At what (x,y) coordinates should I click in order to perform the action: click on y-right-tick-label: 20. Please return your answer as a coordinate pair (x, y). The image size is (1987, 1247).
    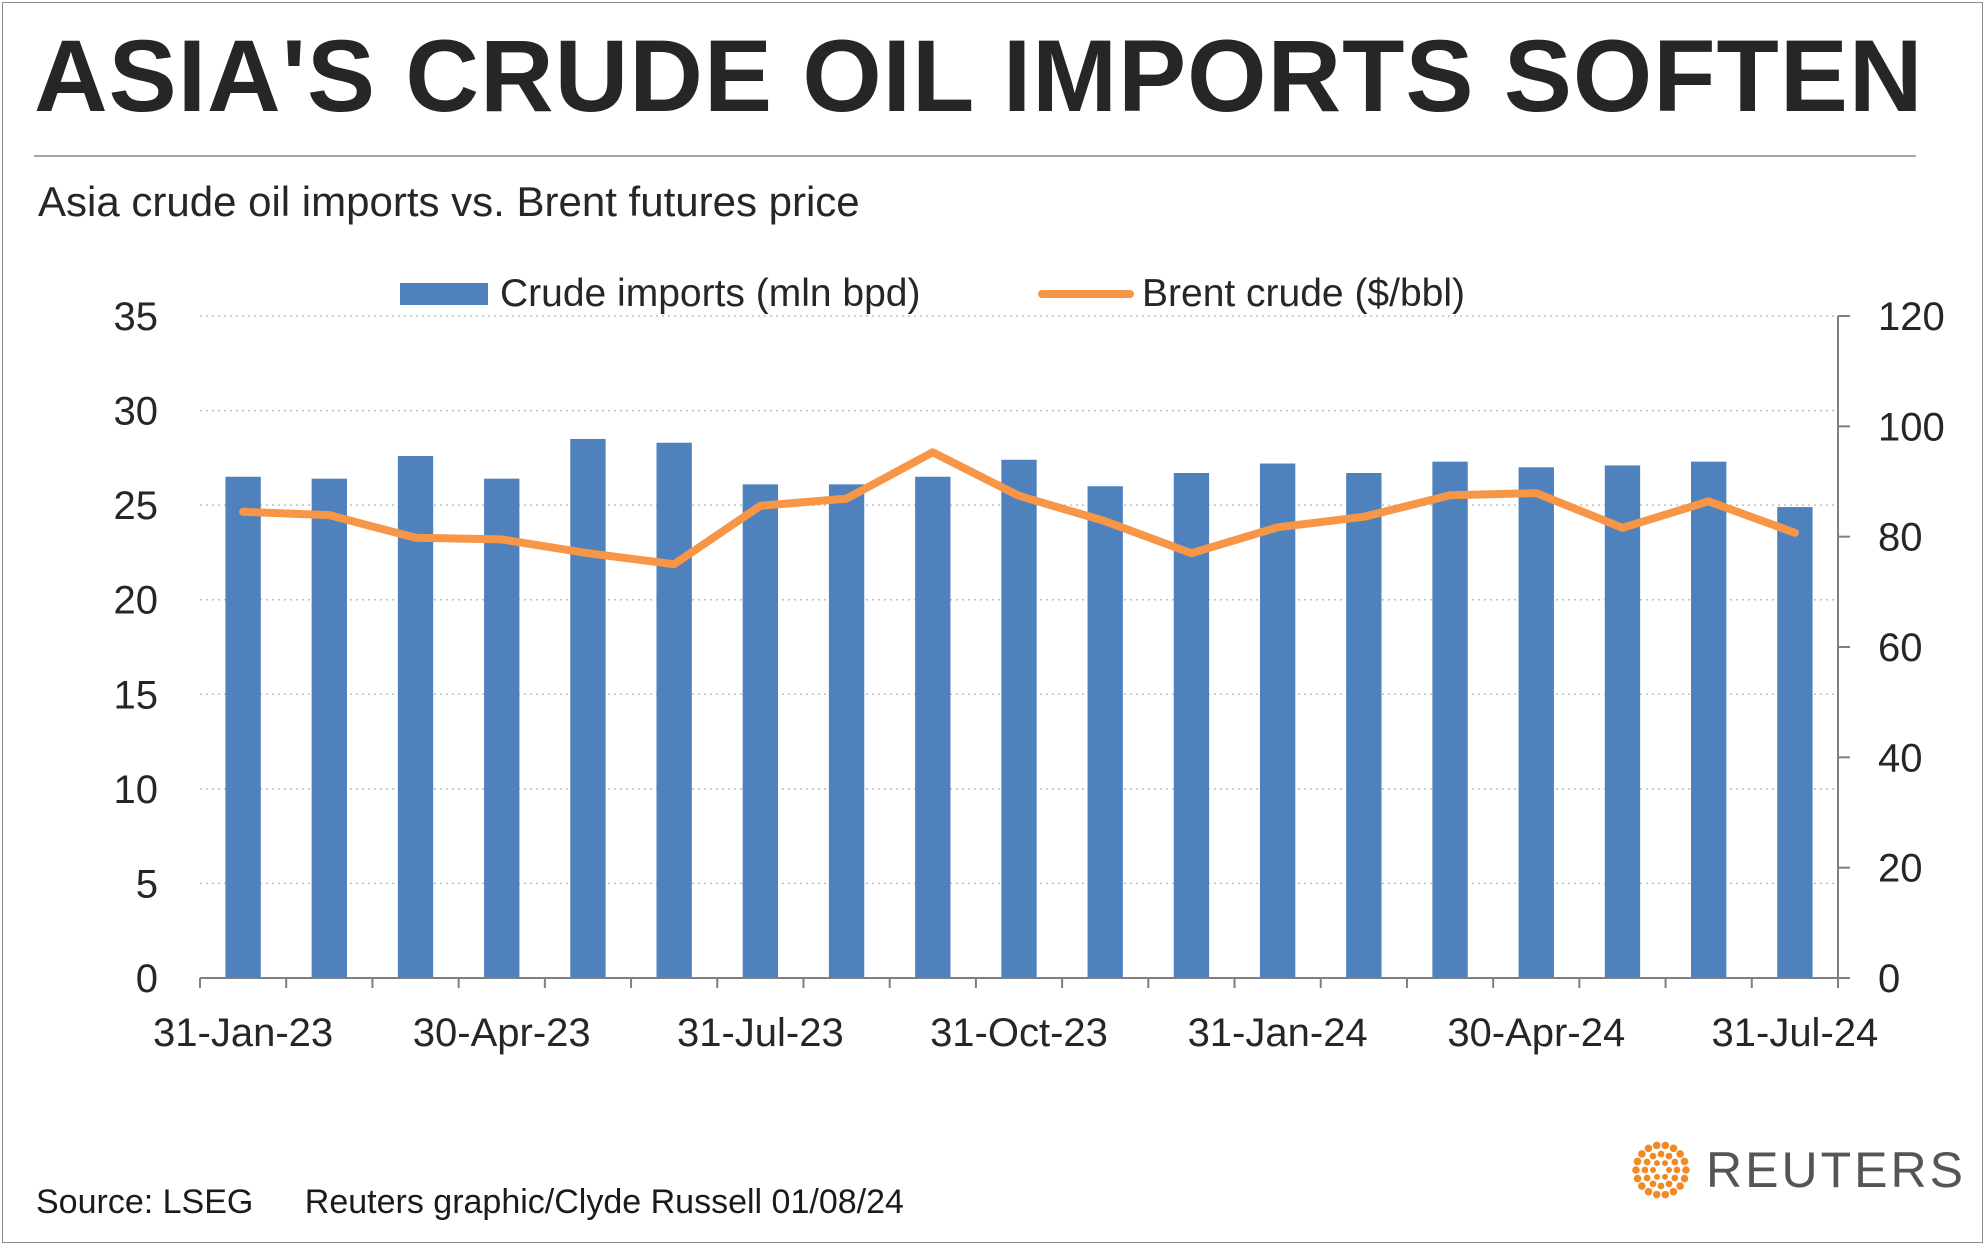
    Looking at the image, I should click on (1900, 869).